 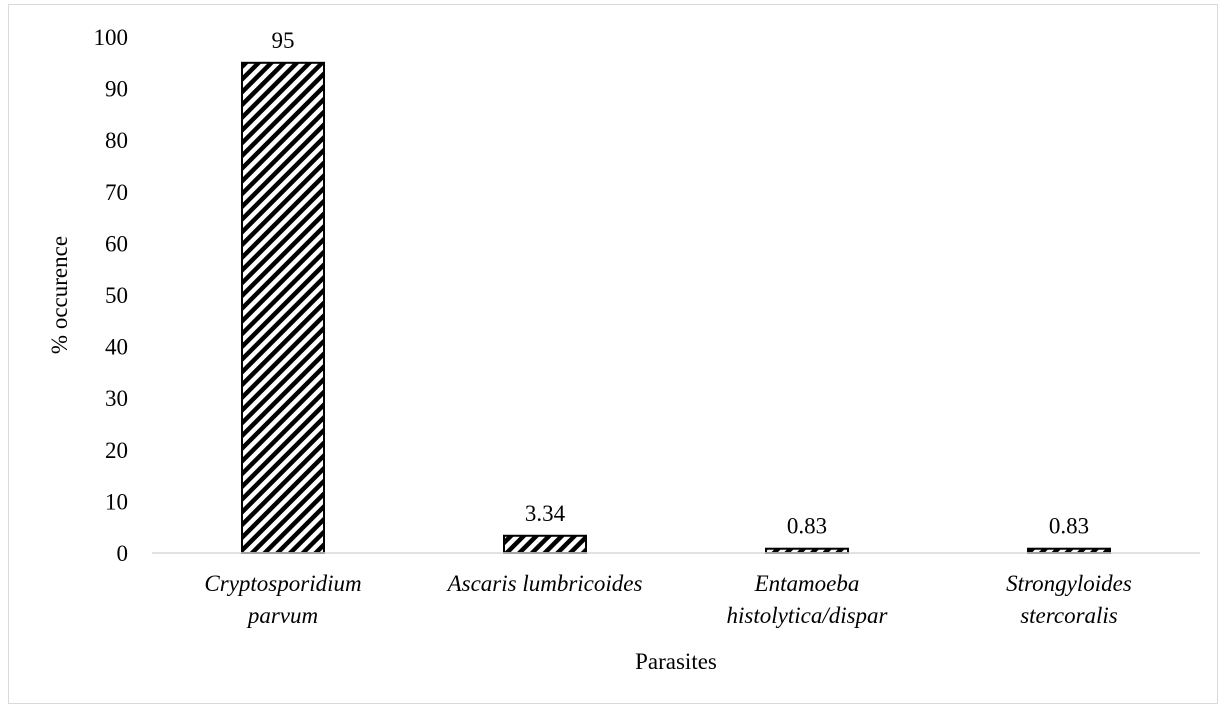 I want to click on y-axis-ticks: 0 10 20 30 40 50 60 70 80 90 100, so click(x=111, y=295).